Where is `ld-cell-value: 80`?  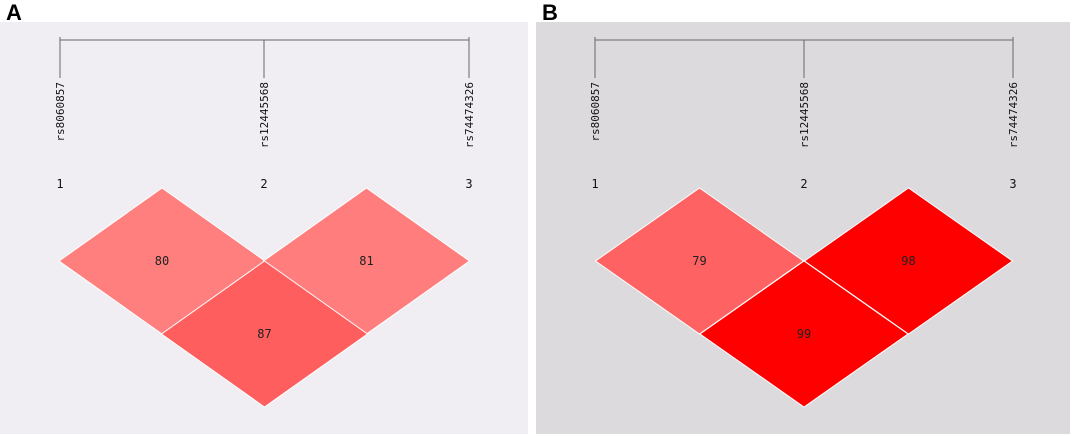 ld-cell-value: 80 is located at coordinates (162, 261).